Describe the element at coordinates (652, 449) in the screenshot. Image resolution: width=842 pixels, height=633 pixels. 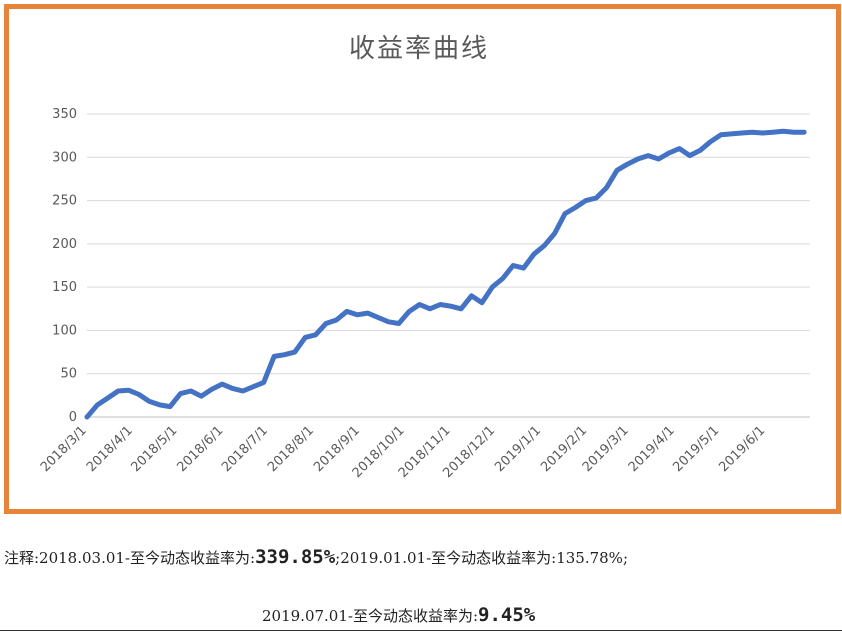
I see `x-tick-label: 2019/4/1` at that location.